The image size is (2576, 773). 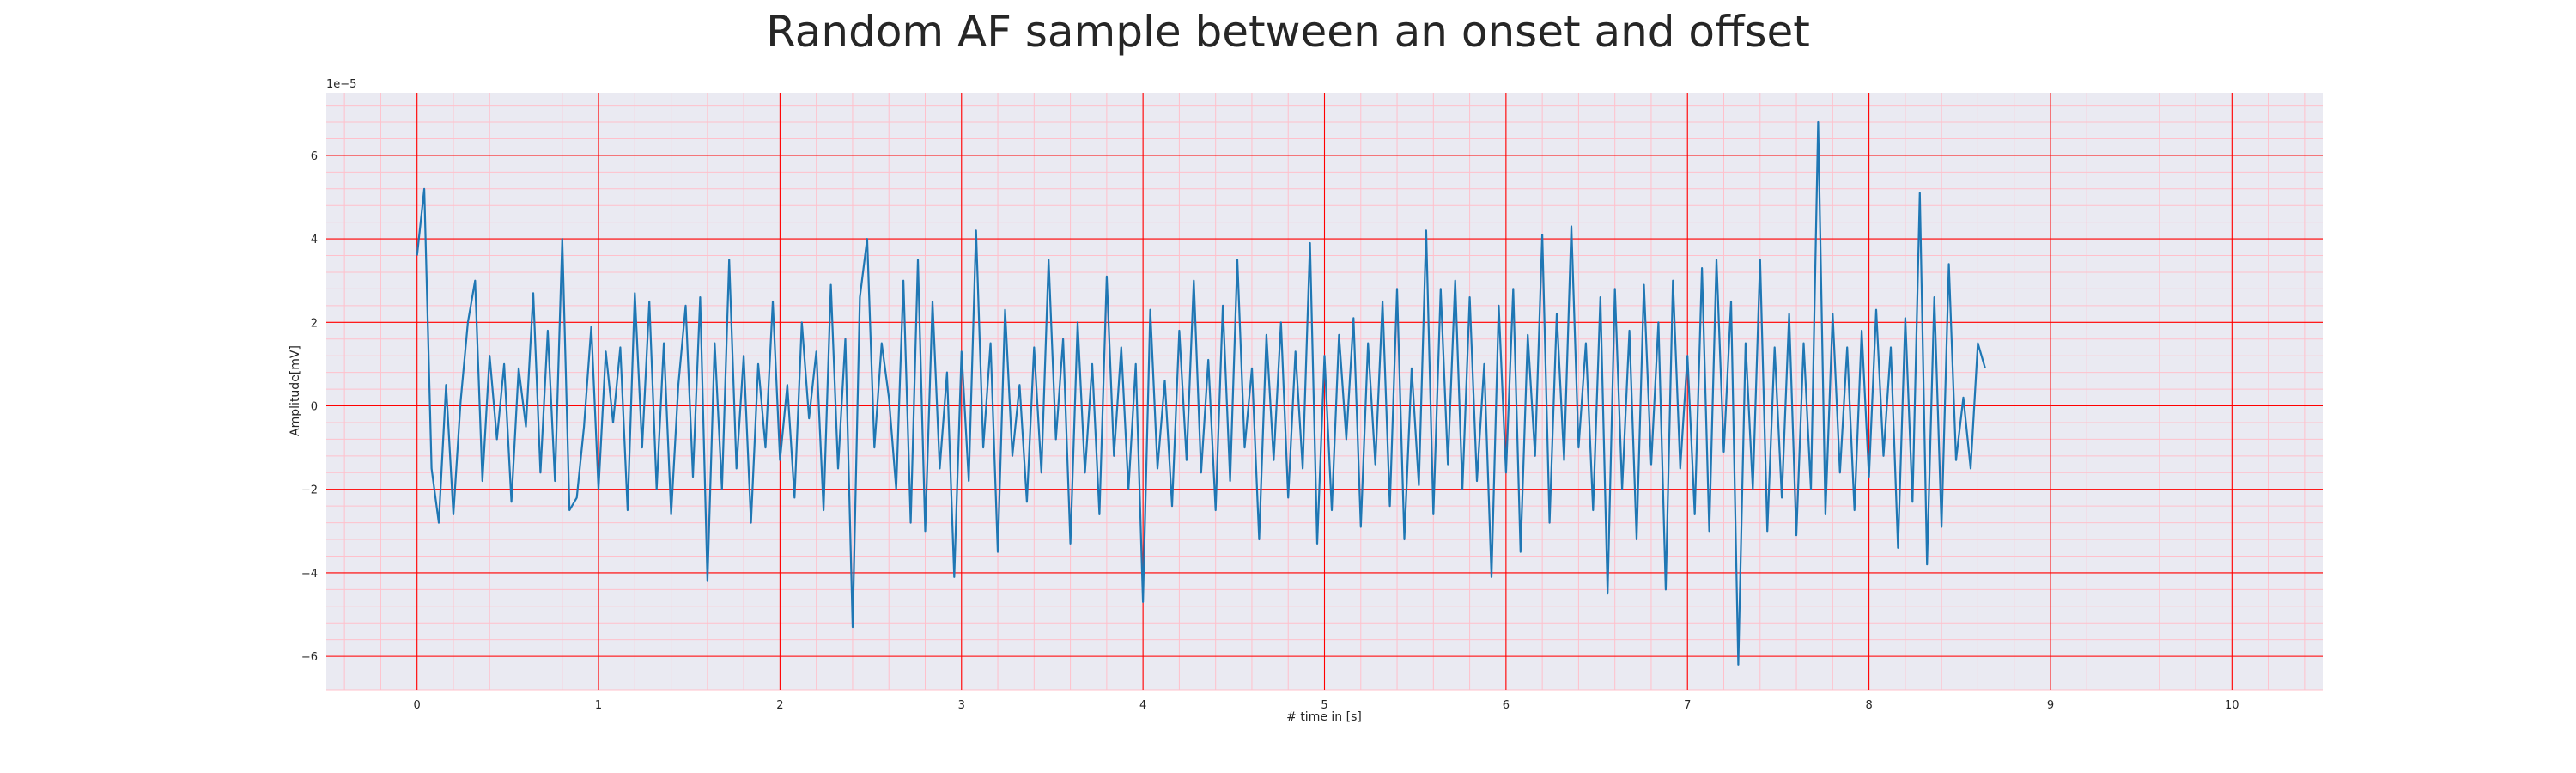 I want to click on x-tick-label: 7, so click(x=1687, y=705).